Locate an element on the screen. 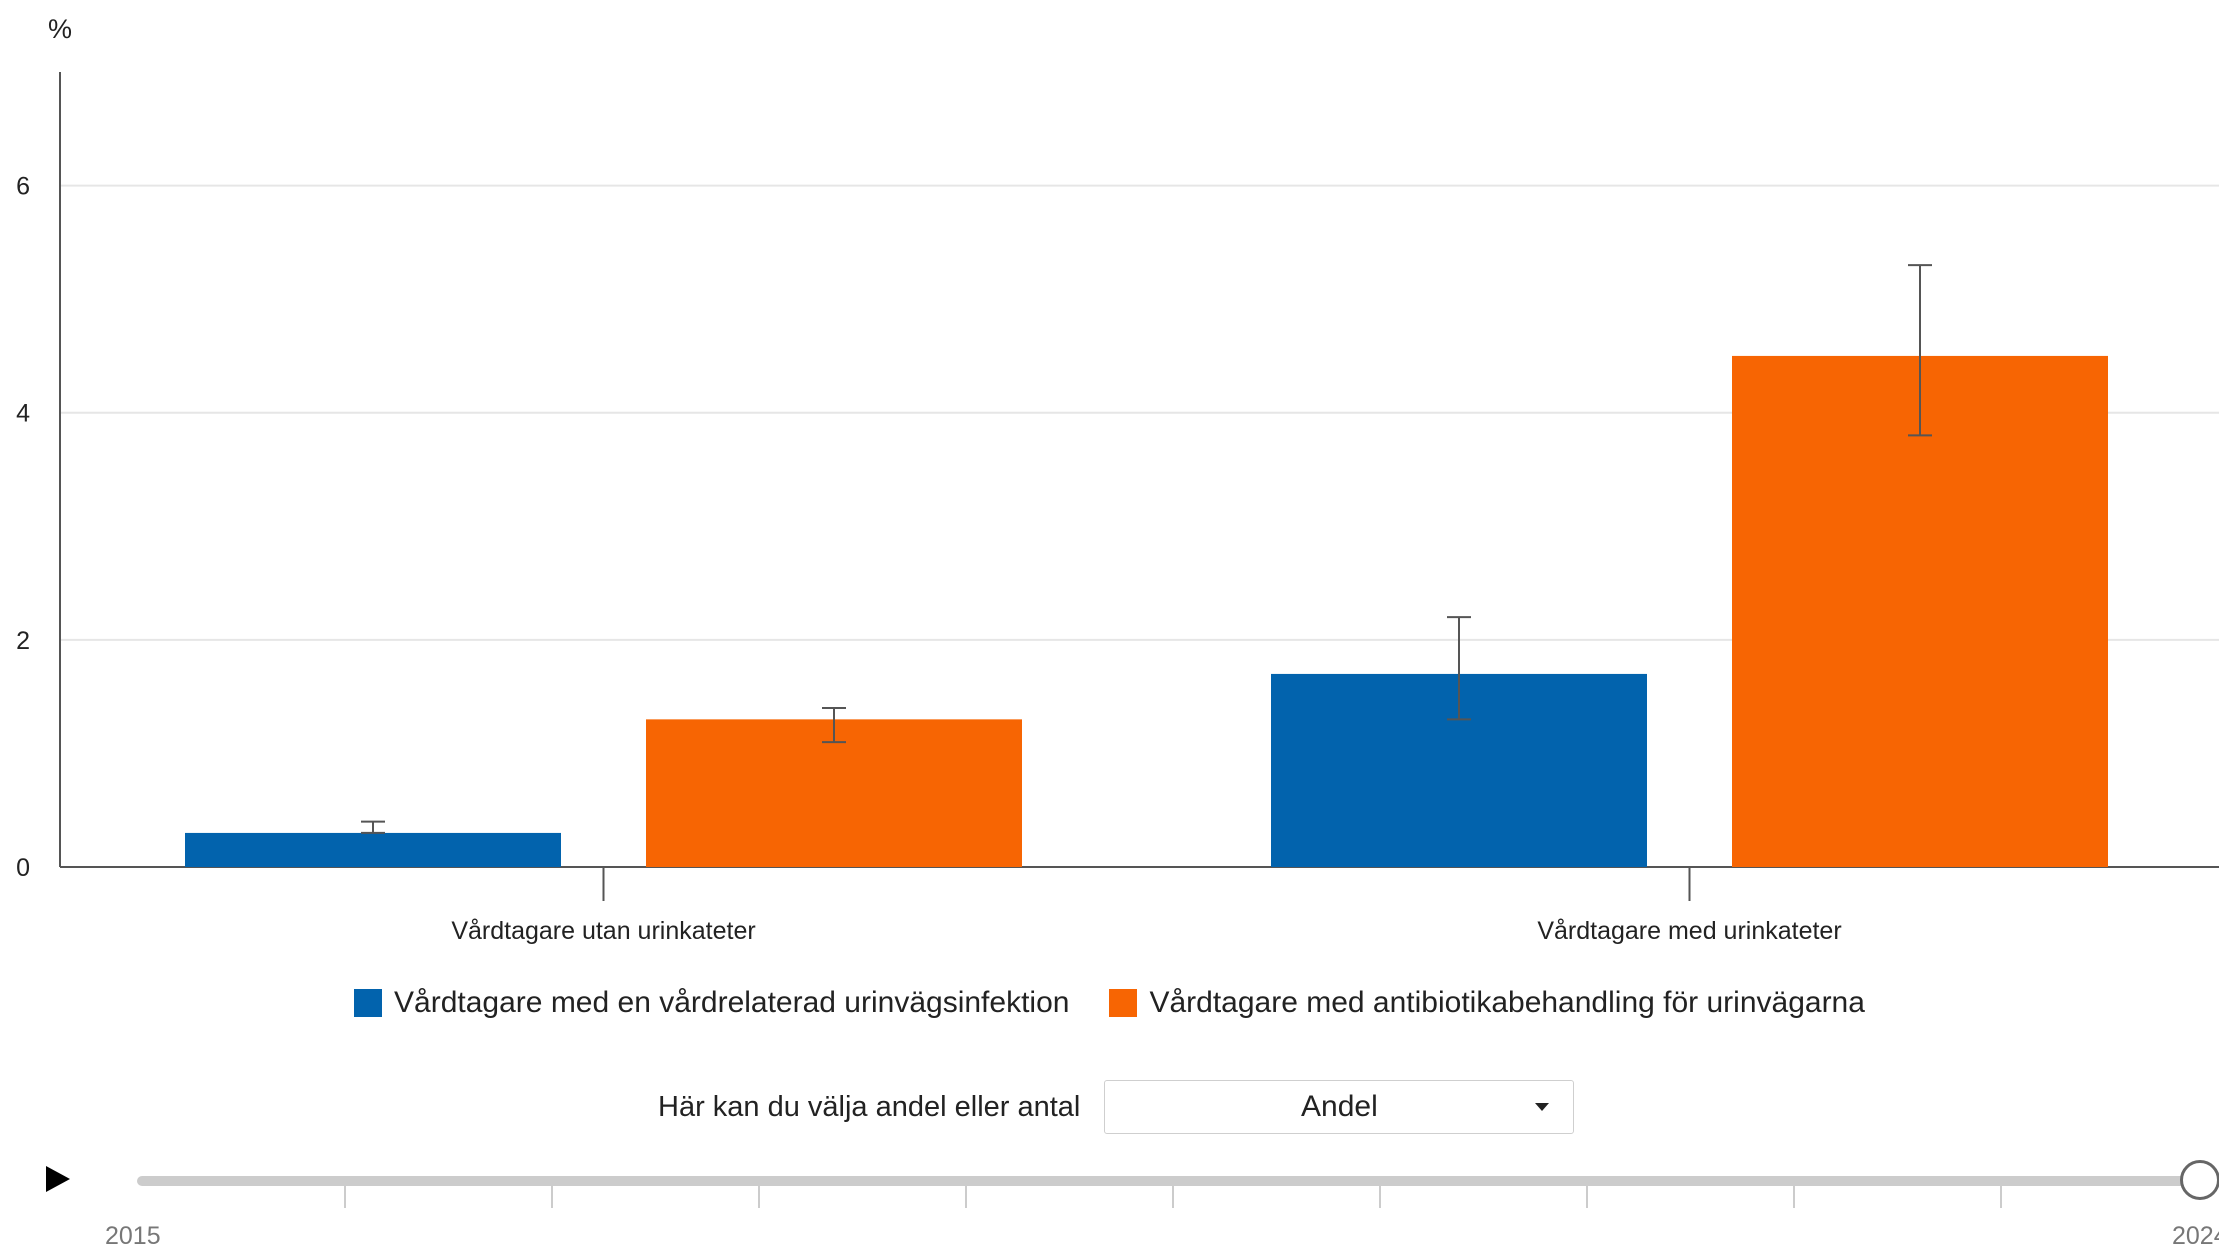 Image resolution: width=2219 pixels, height=1251 pixels. slider-end-label: 2024 is located at coordinates (2195, 1236).